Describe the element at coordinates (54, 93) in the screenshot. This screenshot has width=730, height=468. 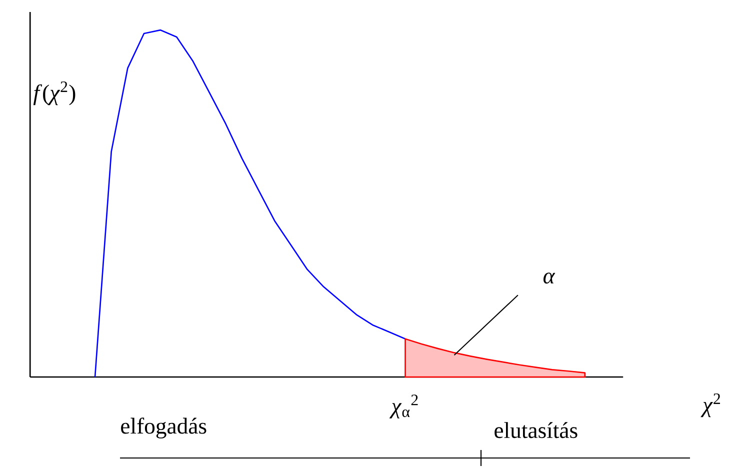
I see `y-axis-title: f(χ$^{2}$)` at that location.